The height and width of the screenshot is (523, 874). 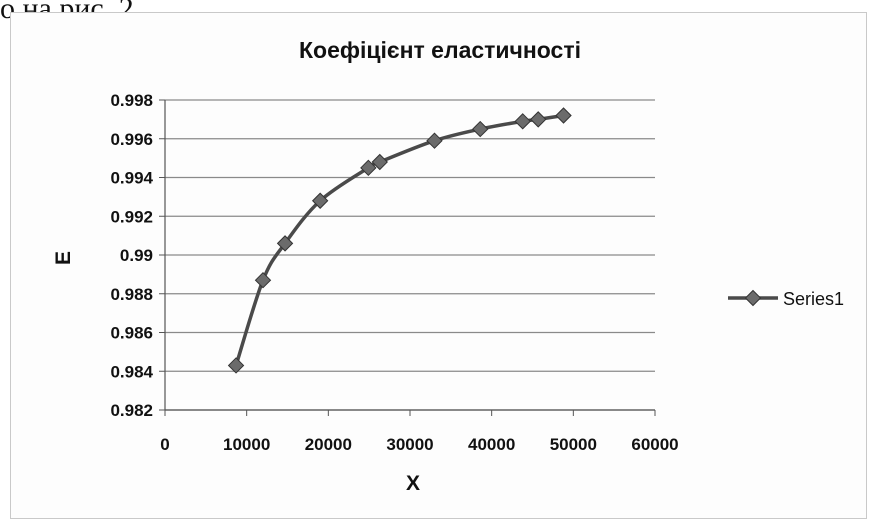 I want to click on x-tick-labels: 0 10000 20000 30000 40000 50000 60000, so click(x=419, y=444).